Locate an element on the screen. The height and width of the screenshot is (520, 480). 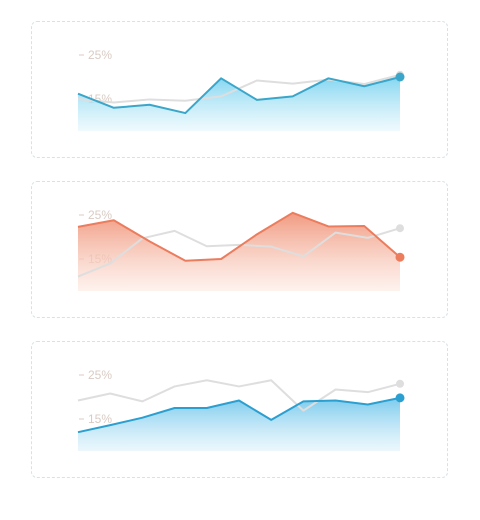
y-tick-label: 15% is located at coordinates (100, 419).